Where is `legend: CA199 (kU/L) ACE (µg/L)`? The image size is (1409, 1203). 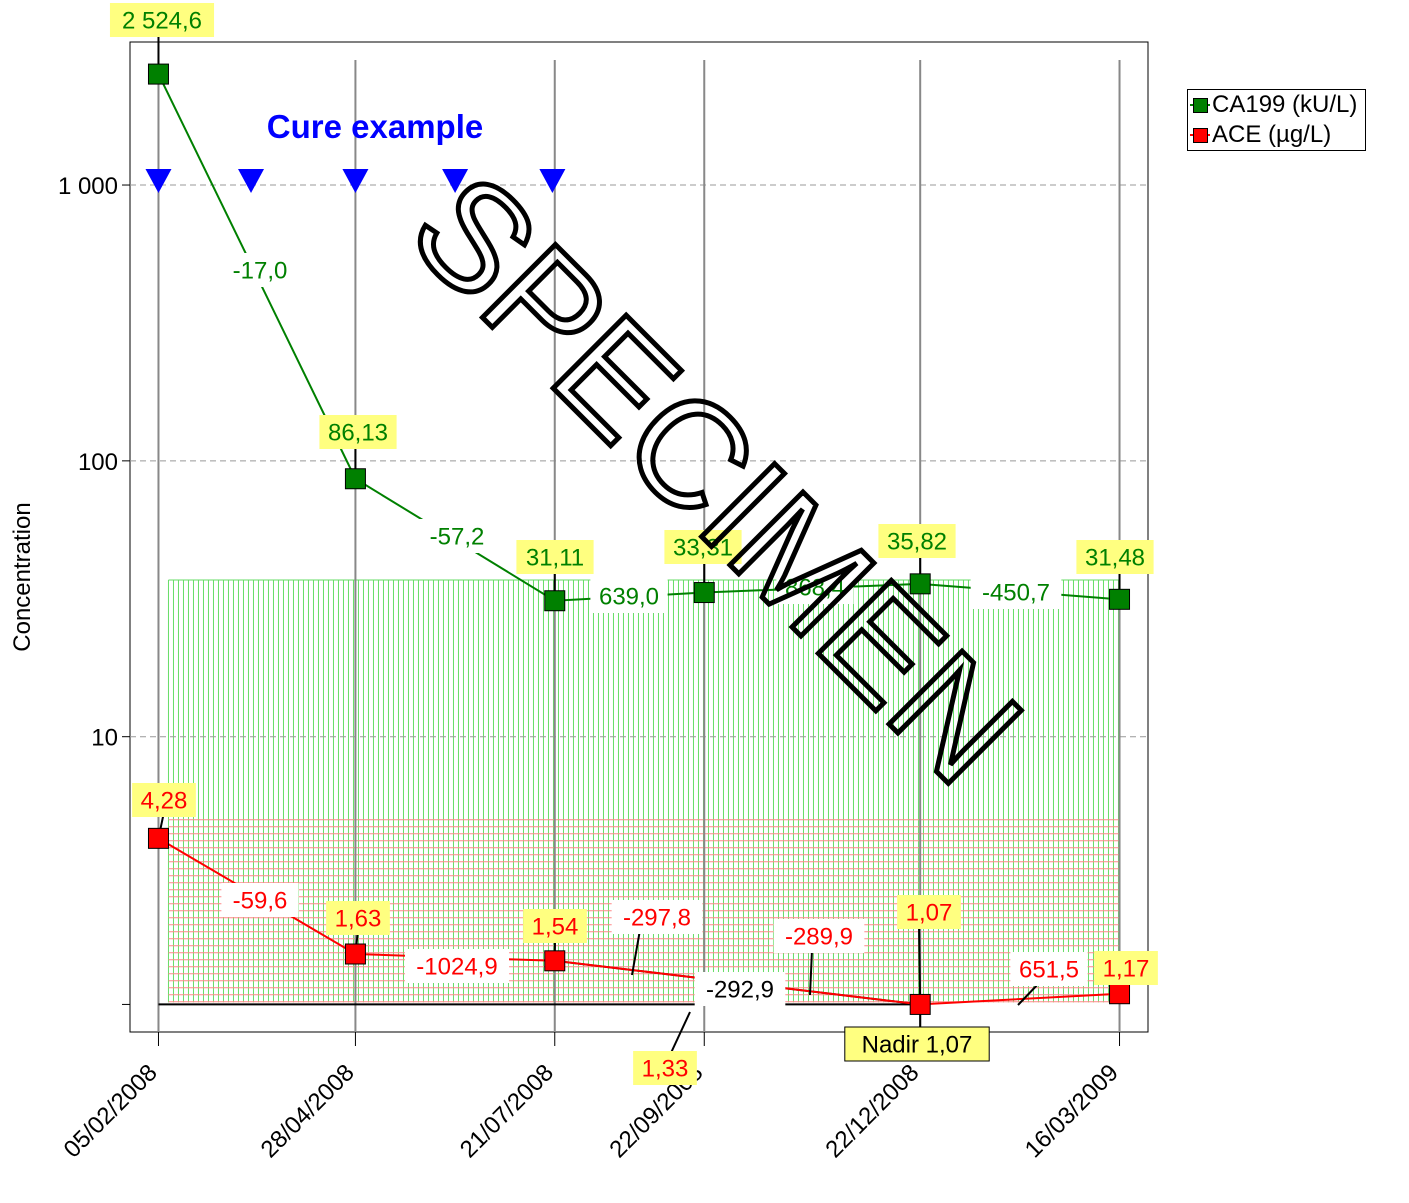
legend: CA199 (kU/L) ACE (µg/L) is located at coordinates (1276, 120).